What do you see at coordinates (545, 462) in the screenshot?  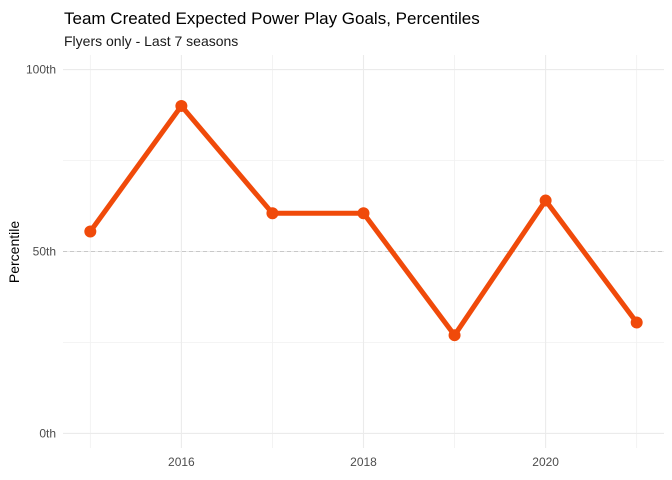 I see `x-tick-label: 2020` at bounding box center [545, 462].